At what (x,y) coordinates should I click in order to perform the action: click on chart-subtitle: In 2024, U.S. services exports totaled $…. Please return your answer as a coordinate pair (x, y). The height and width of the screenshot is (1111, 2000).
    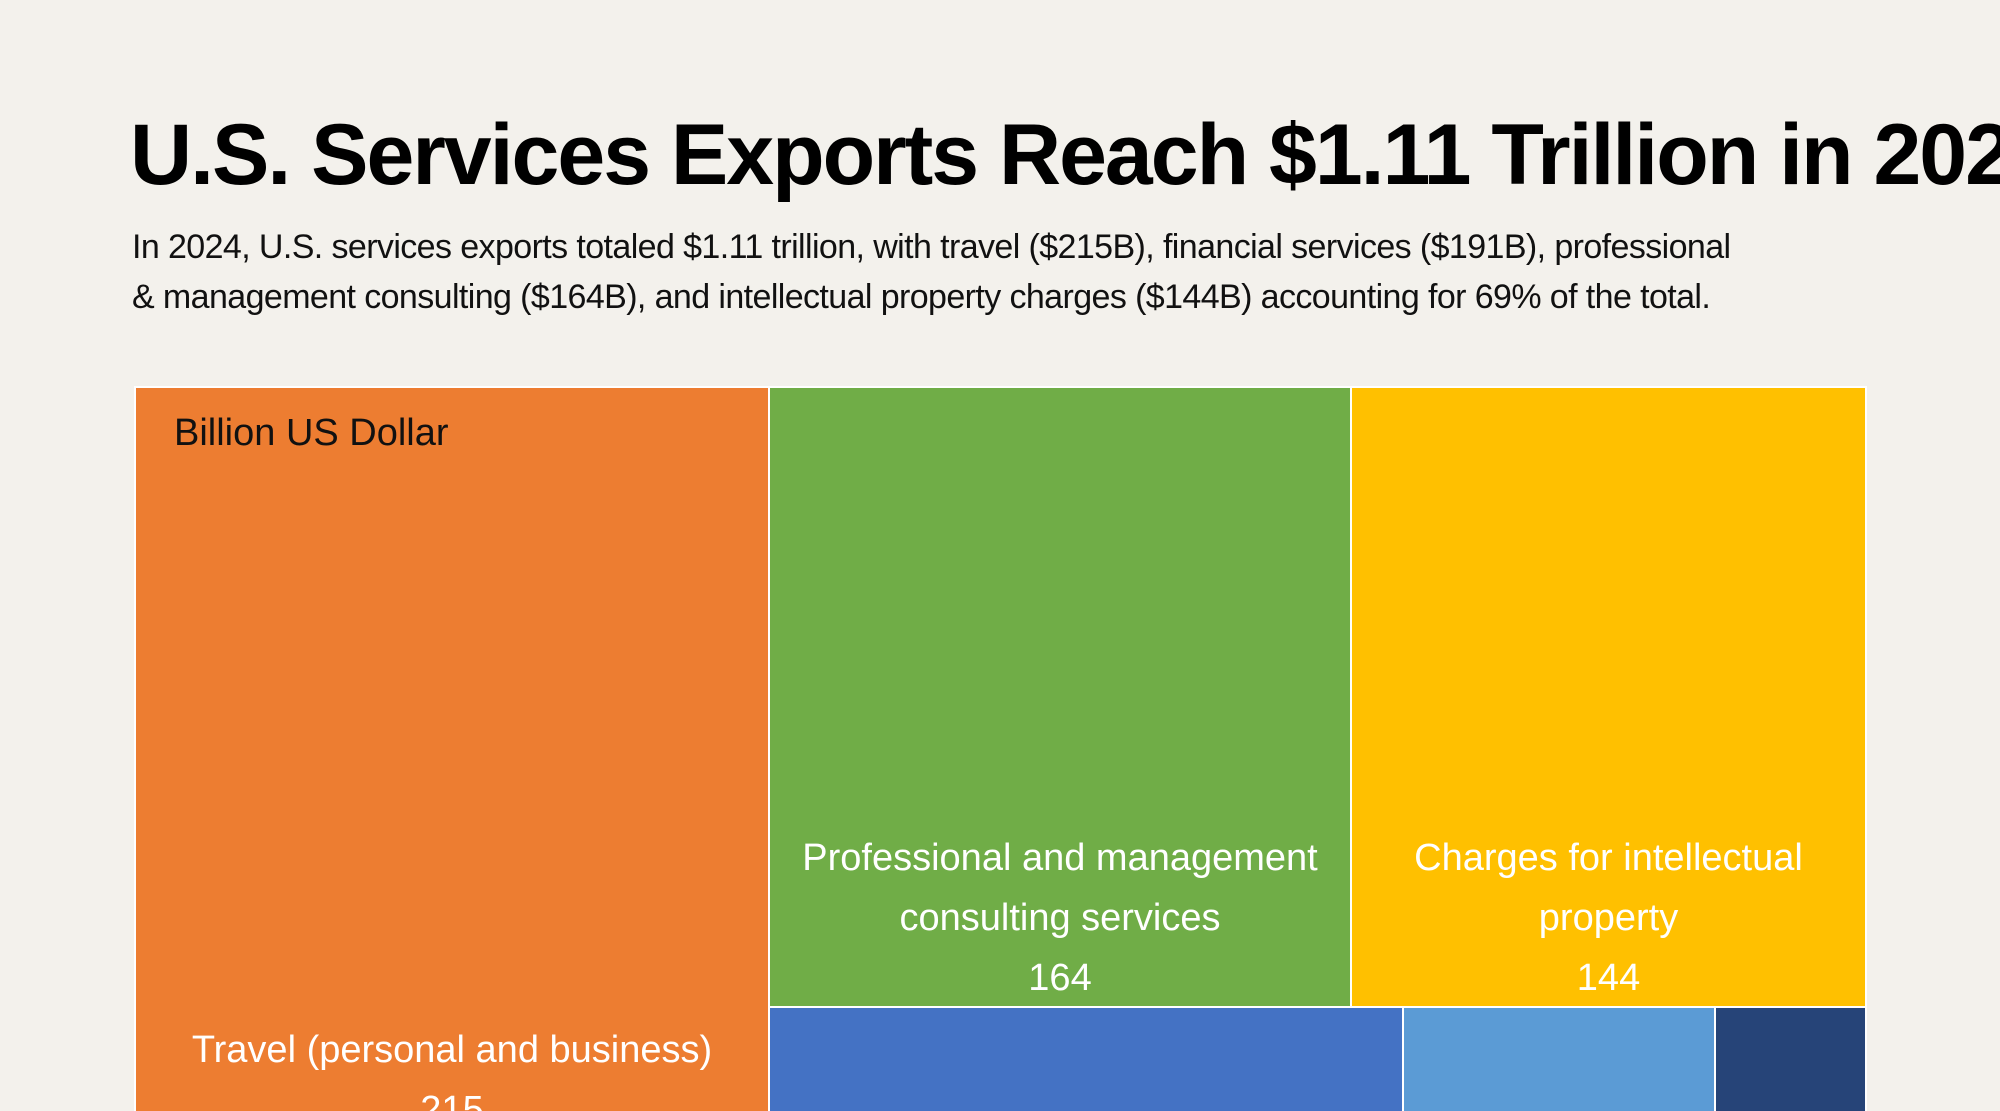
    Looking at the image, I should click on (1002, 272).